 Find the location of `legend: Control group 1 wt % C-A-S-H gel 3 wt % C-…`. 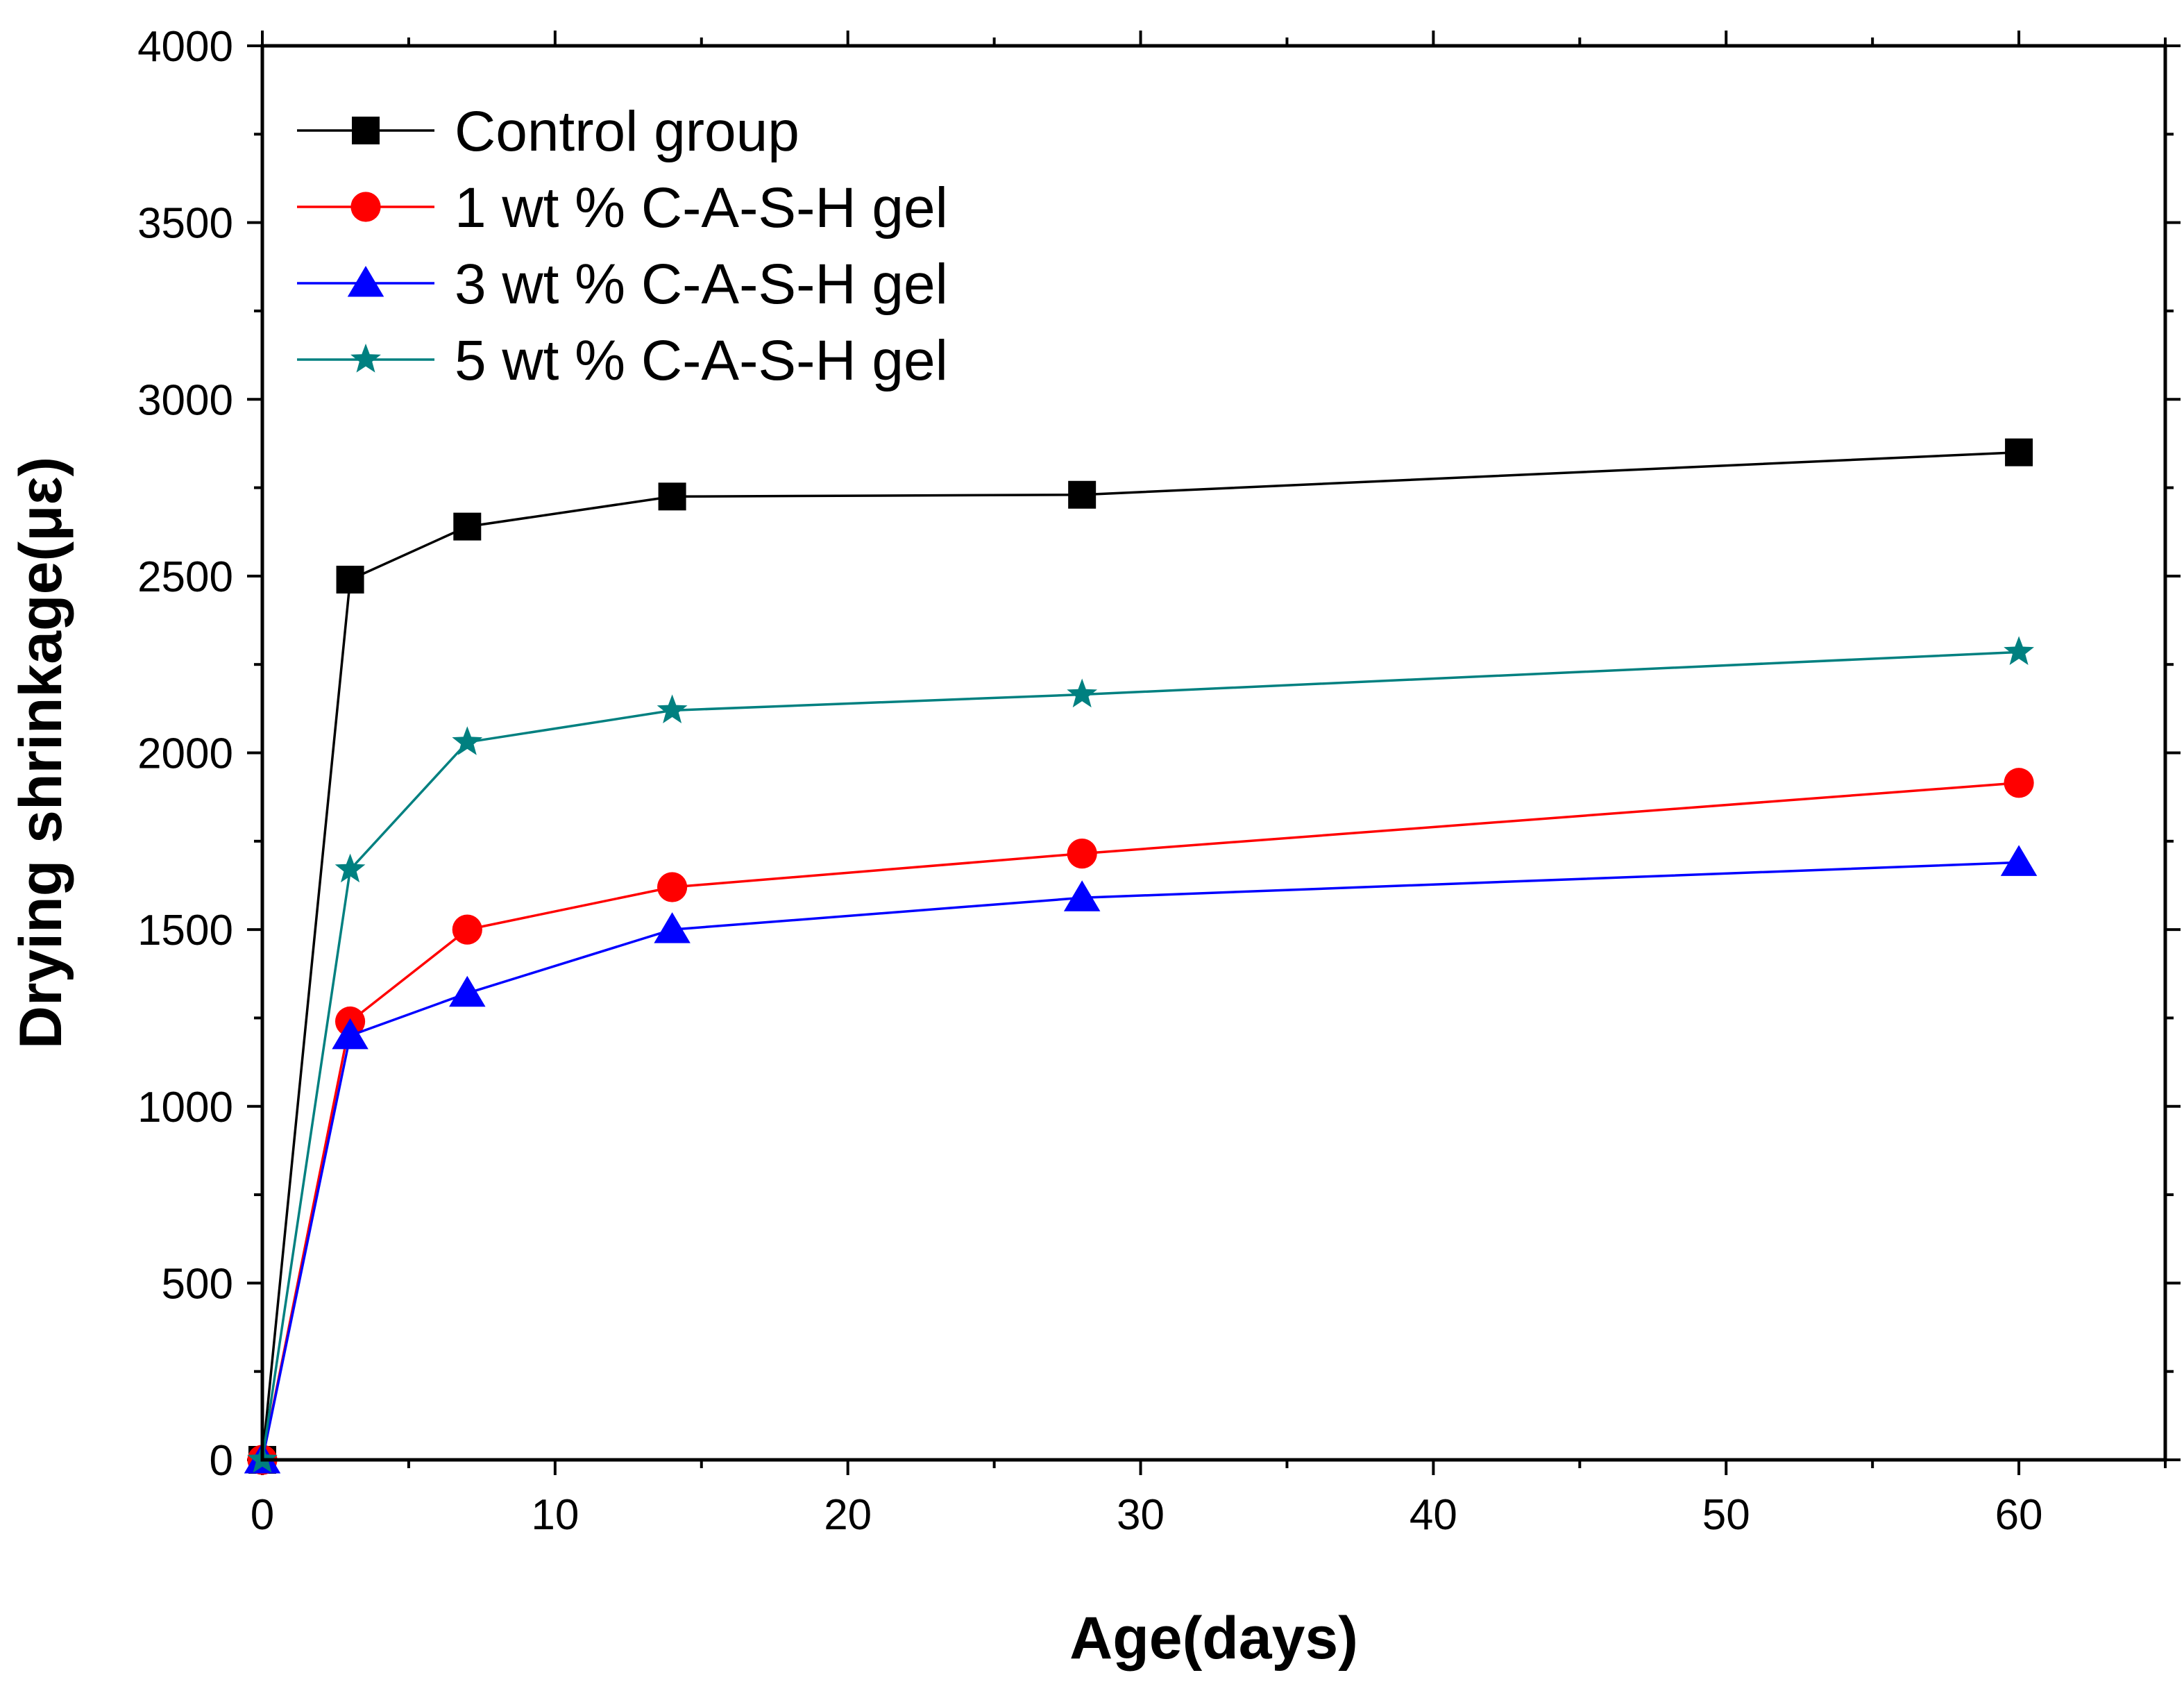

legend: Control group 1 wt % C-A-S-H gel 3 wt % C-… is located at coordinates (622, 246).